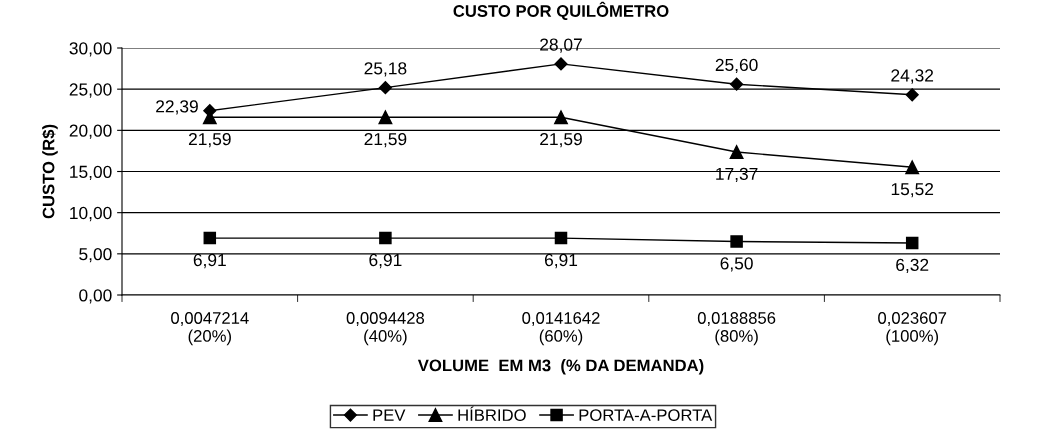  What do you see at coordinates (177, 107) in the screenshot?
I see `data-label: 22,39` at bounding box center [177, 107].